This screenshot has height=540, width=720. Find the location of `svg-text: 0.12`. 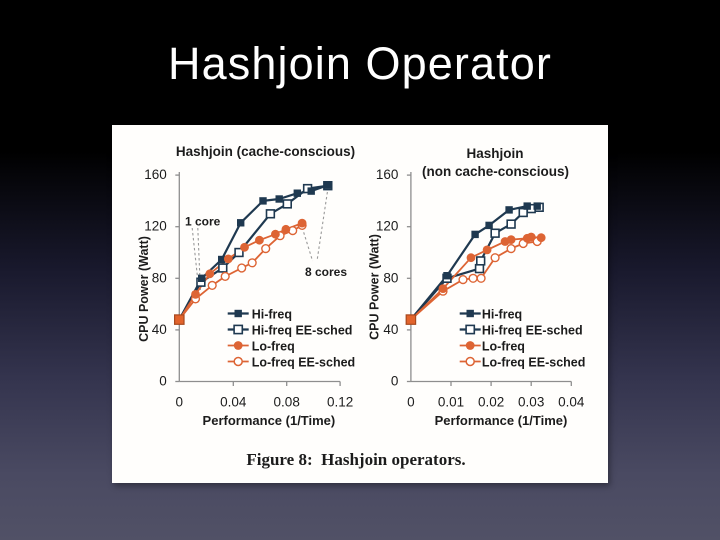

svg-text: 0.12 is located at coordinates (340, 402).